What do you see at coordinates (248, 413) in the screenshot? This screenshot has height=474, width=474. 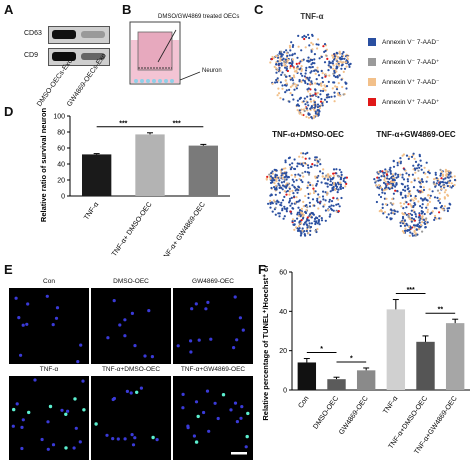 I see `tunel-positive-cell` at bounding box center [248, 413].